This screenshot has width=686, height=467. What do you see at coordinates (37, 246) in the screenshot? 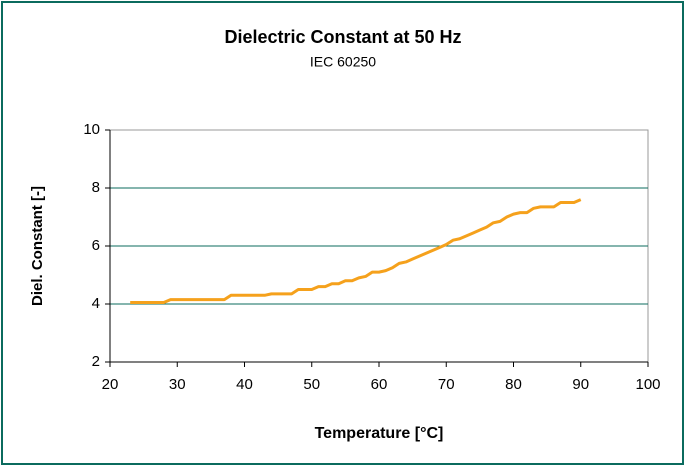
I see `y-axis-label: Diel. Constant [-]` at bounding box center [37, 246].